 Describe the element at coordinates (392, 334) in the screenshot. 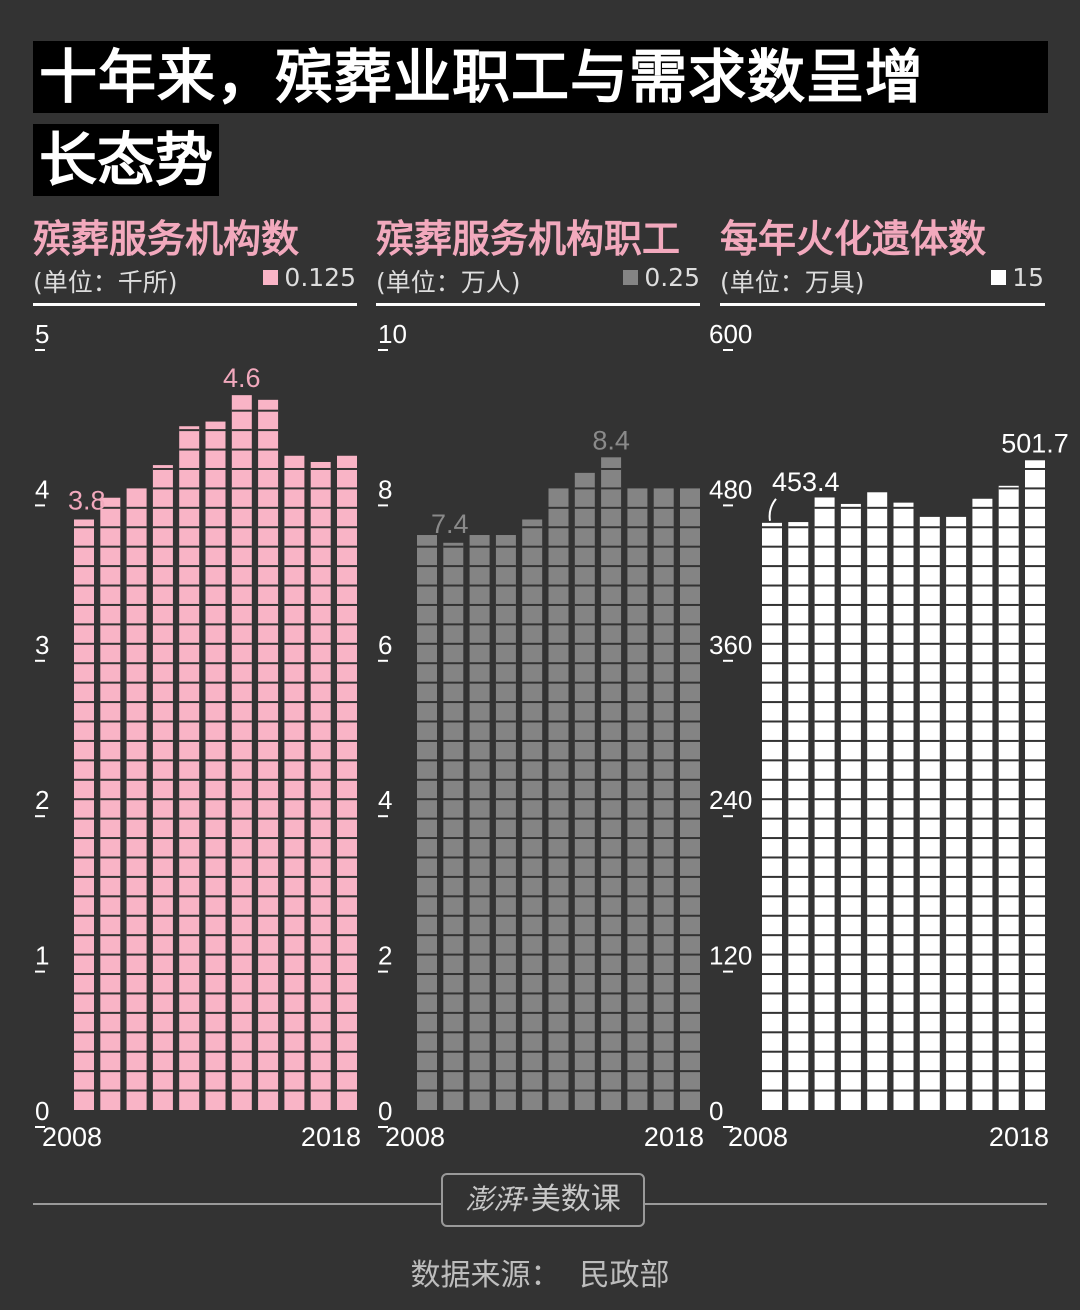

I see `y-tick-label: 10` at that location.